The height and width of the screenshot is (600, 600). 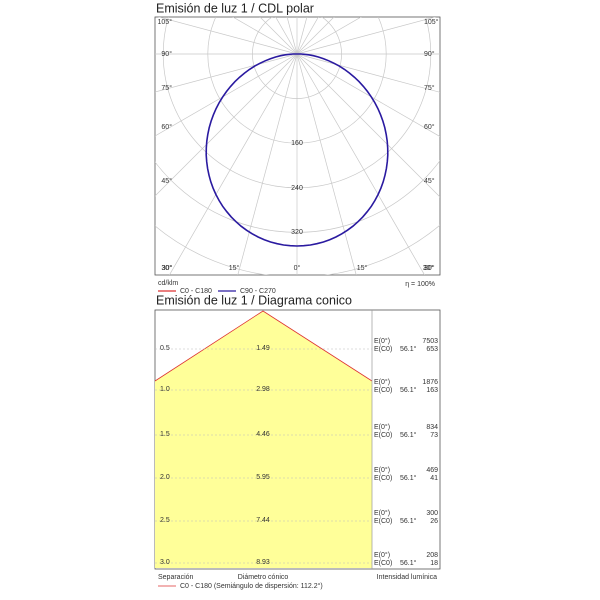 I want to click on e0-value: 469, so click(x=432, y=470).